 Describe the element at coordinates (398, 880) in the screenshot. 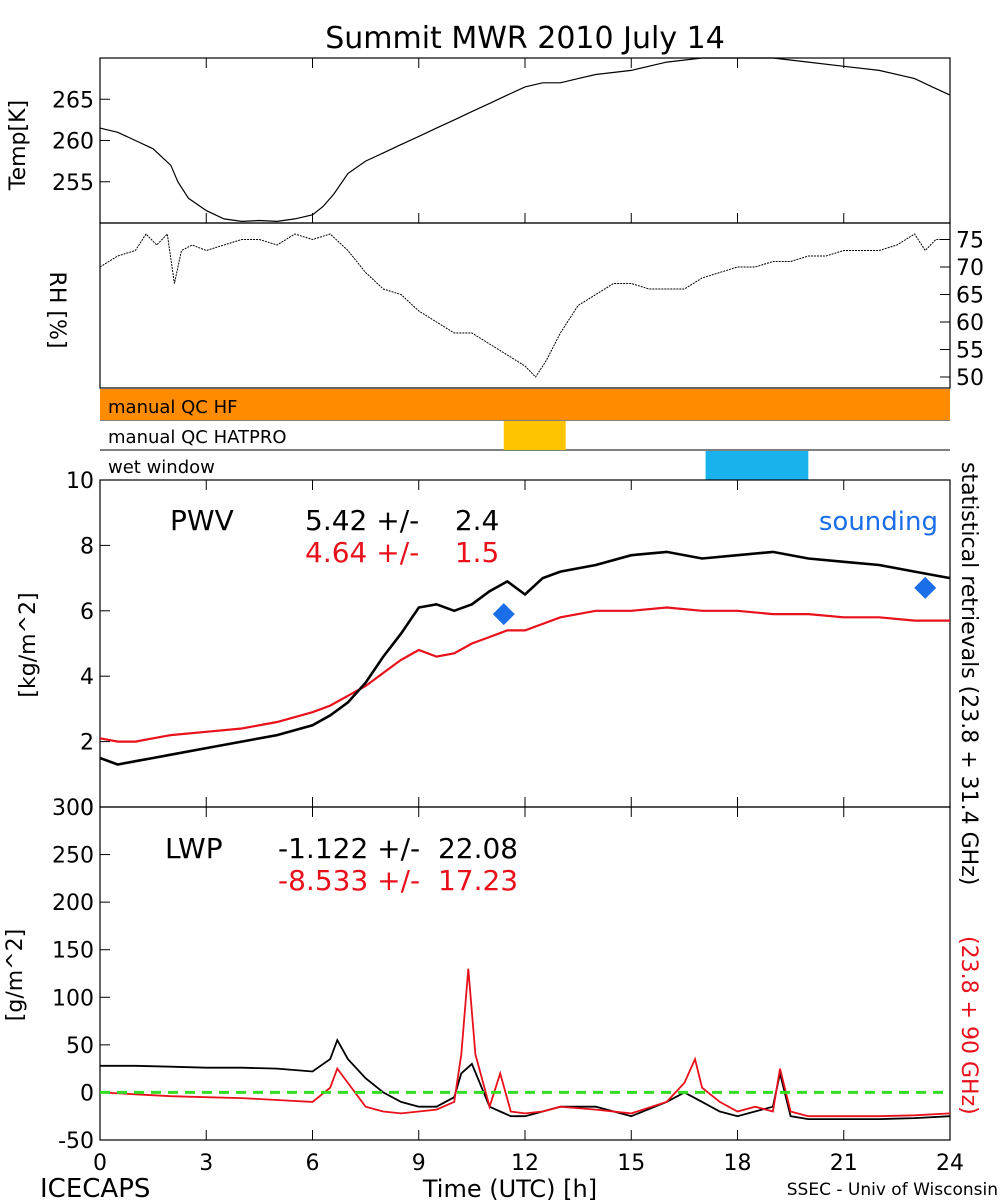

I see `lwp-stat-red: -8.533 +/- 17.23` at that location.